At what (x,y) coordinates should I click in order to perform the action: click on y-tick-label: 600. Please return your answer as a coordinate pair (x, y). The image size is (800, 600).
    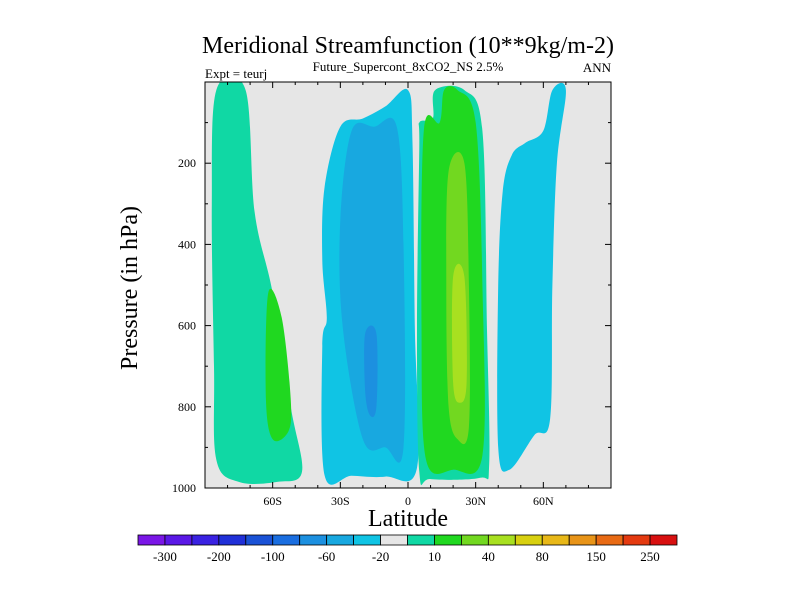
    Looking at the image, I should click on (187, 326).